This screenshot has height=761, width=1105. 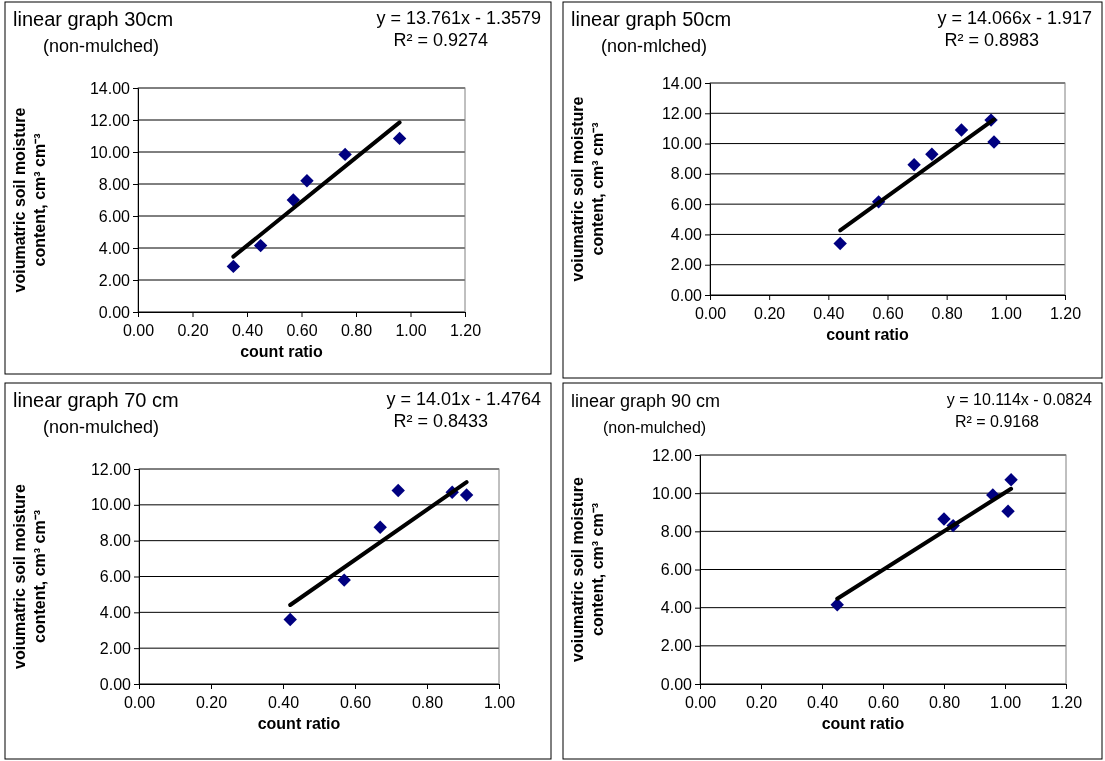 What do you see at coordinates (1014, 18) in the screenshot?
I see `text: y = 14.066x - 1.917` at bounding box center [1014, 18].